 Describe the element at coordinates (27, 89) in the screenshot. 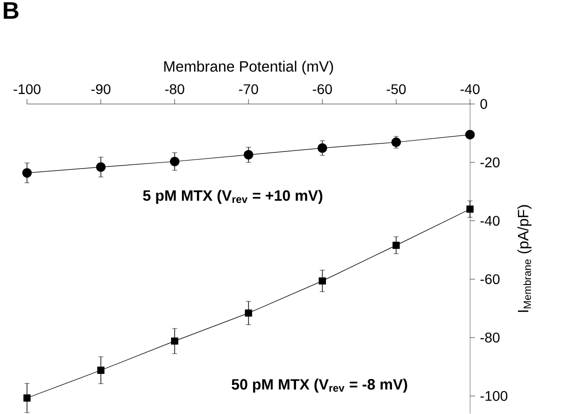

I see `x-tick-label: -100` at that location.